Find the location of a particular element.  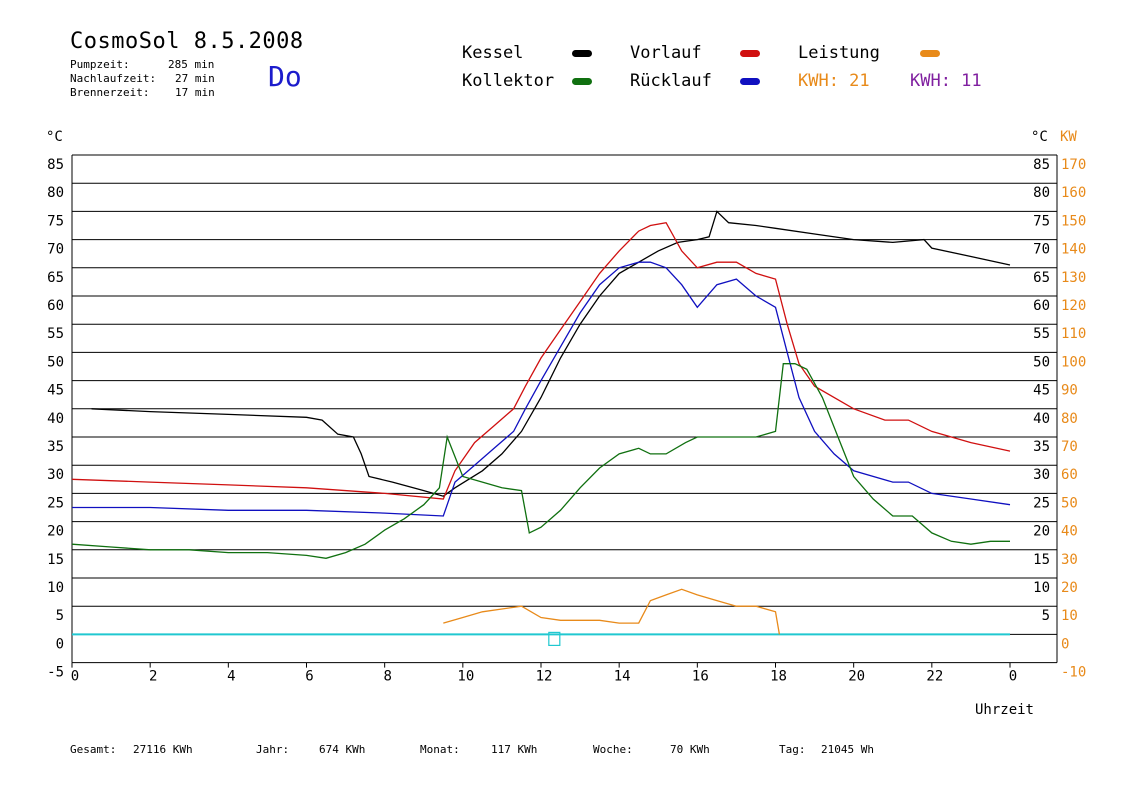

x-axis-label: Uhrzeit is located at coordinates (1004, 710).